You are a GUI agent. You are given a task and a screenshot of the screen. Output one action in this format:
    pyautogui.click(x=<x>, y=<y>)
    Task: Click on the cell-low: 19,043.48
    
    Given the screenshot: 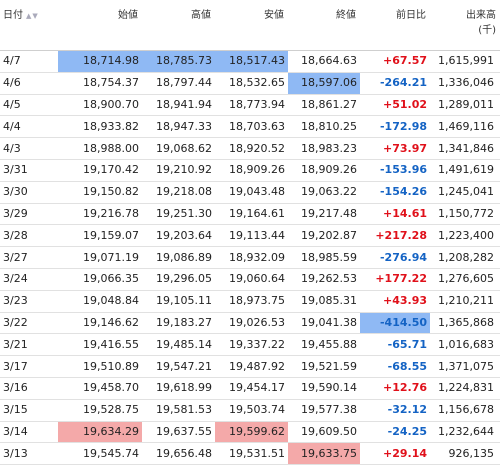 What is the action you would take?
    pyautogui.click(x=251, y=192)
    